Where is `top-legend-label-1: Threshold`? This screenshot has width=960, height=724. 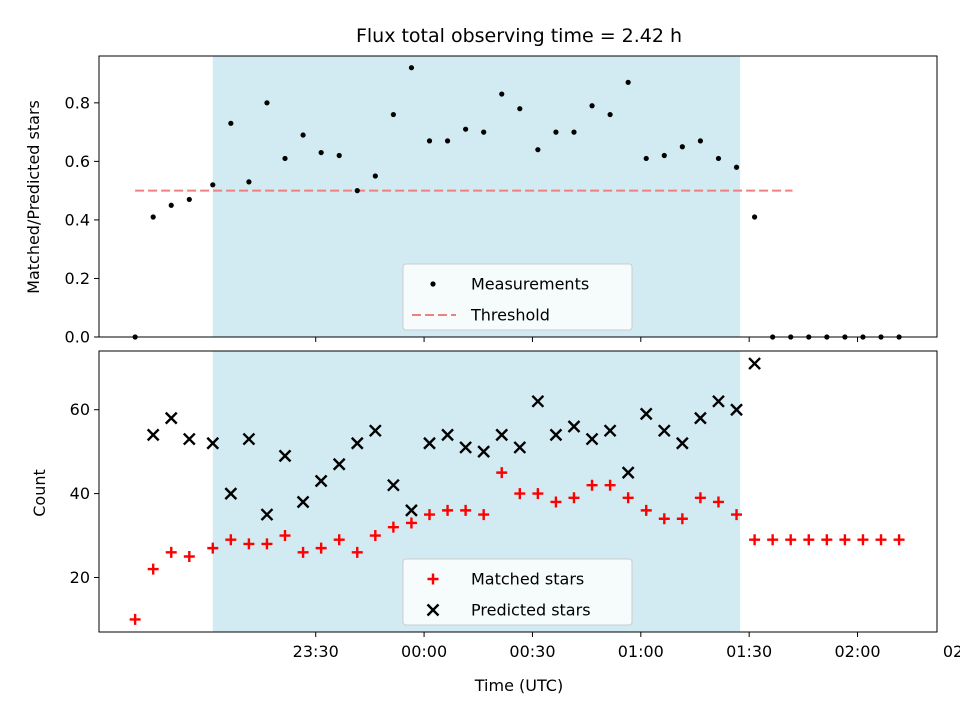 top-legend-label-1: Threshold is located at coordinates (510, 315).